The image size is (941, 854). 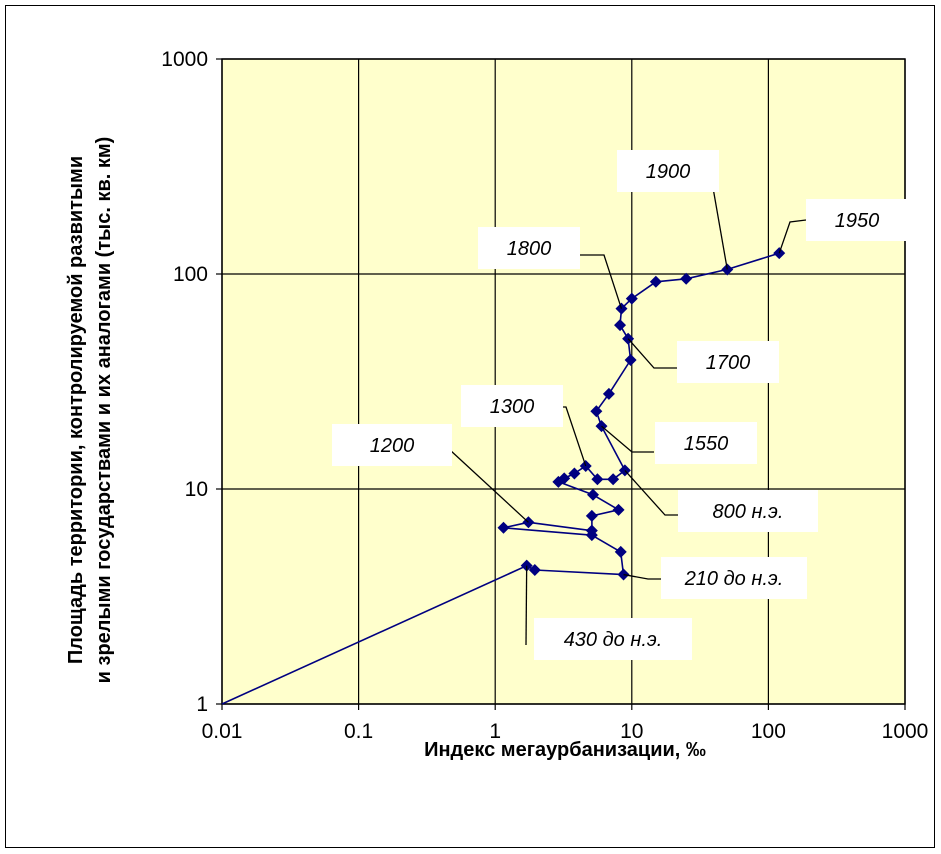 What do you see at coordinates (565, 750) in the screenshot?
I see `x-axis-title: Индекс мегаурбанизации, ‰` at bounding box center [565, 750].